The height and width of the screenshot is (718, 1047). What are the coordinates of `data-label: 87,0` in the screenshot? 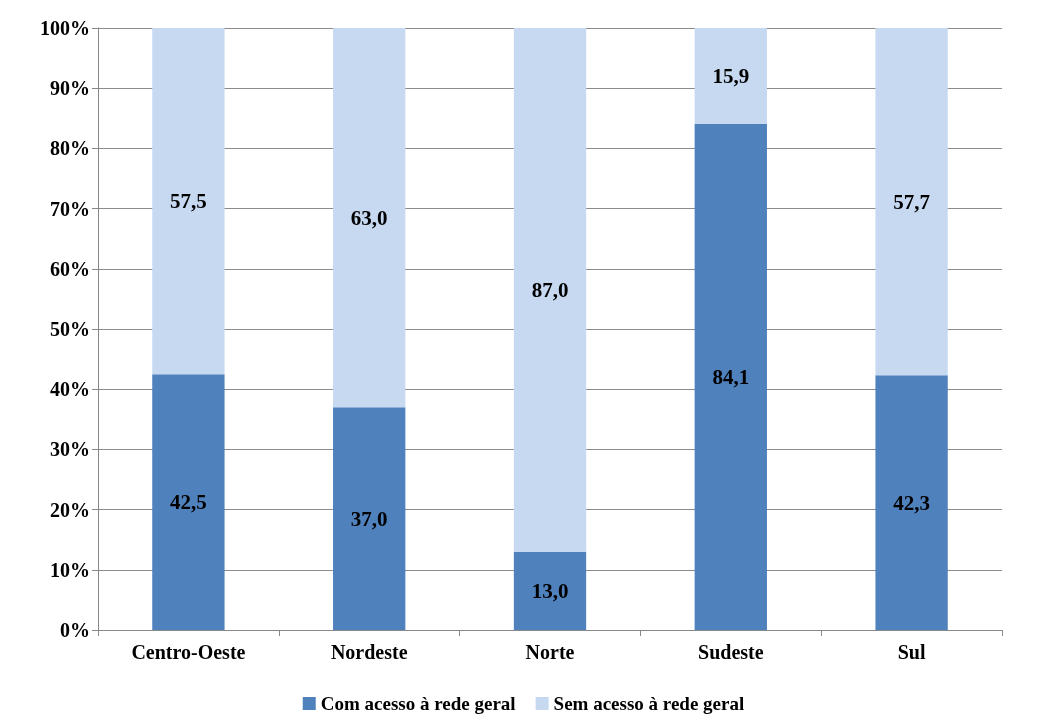 It's located at (550, 289).